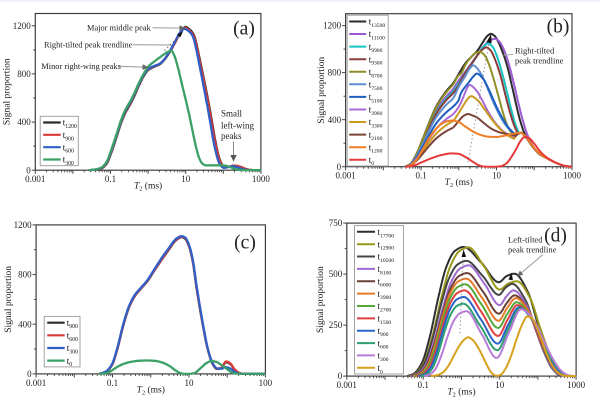 Image resolution: width=600 pixels, height=409 pixels. Describe the element at coordinates (525, 239) in the screenshot. I see `svg-text: Left-tilted` at that location.